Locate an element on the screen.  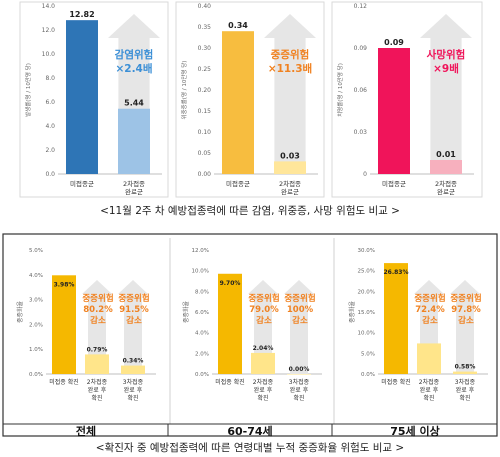
top-3-xtick: 미접종군 is located at coordinates (394, 183).